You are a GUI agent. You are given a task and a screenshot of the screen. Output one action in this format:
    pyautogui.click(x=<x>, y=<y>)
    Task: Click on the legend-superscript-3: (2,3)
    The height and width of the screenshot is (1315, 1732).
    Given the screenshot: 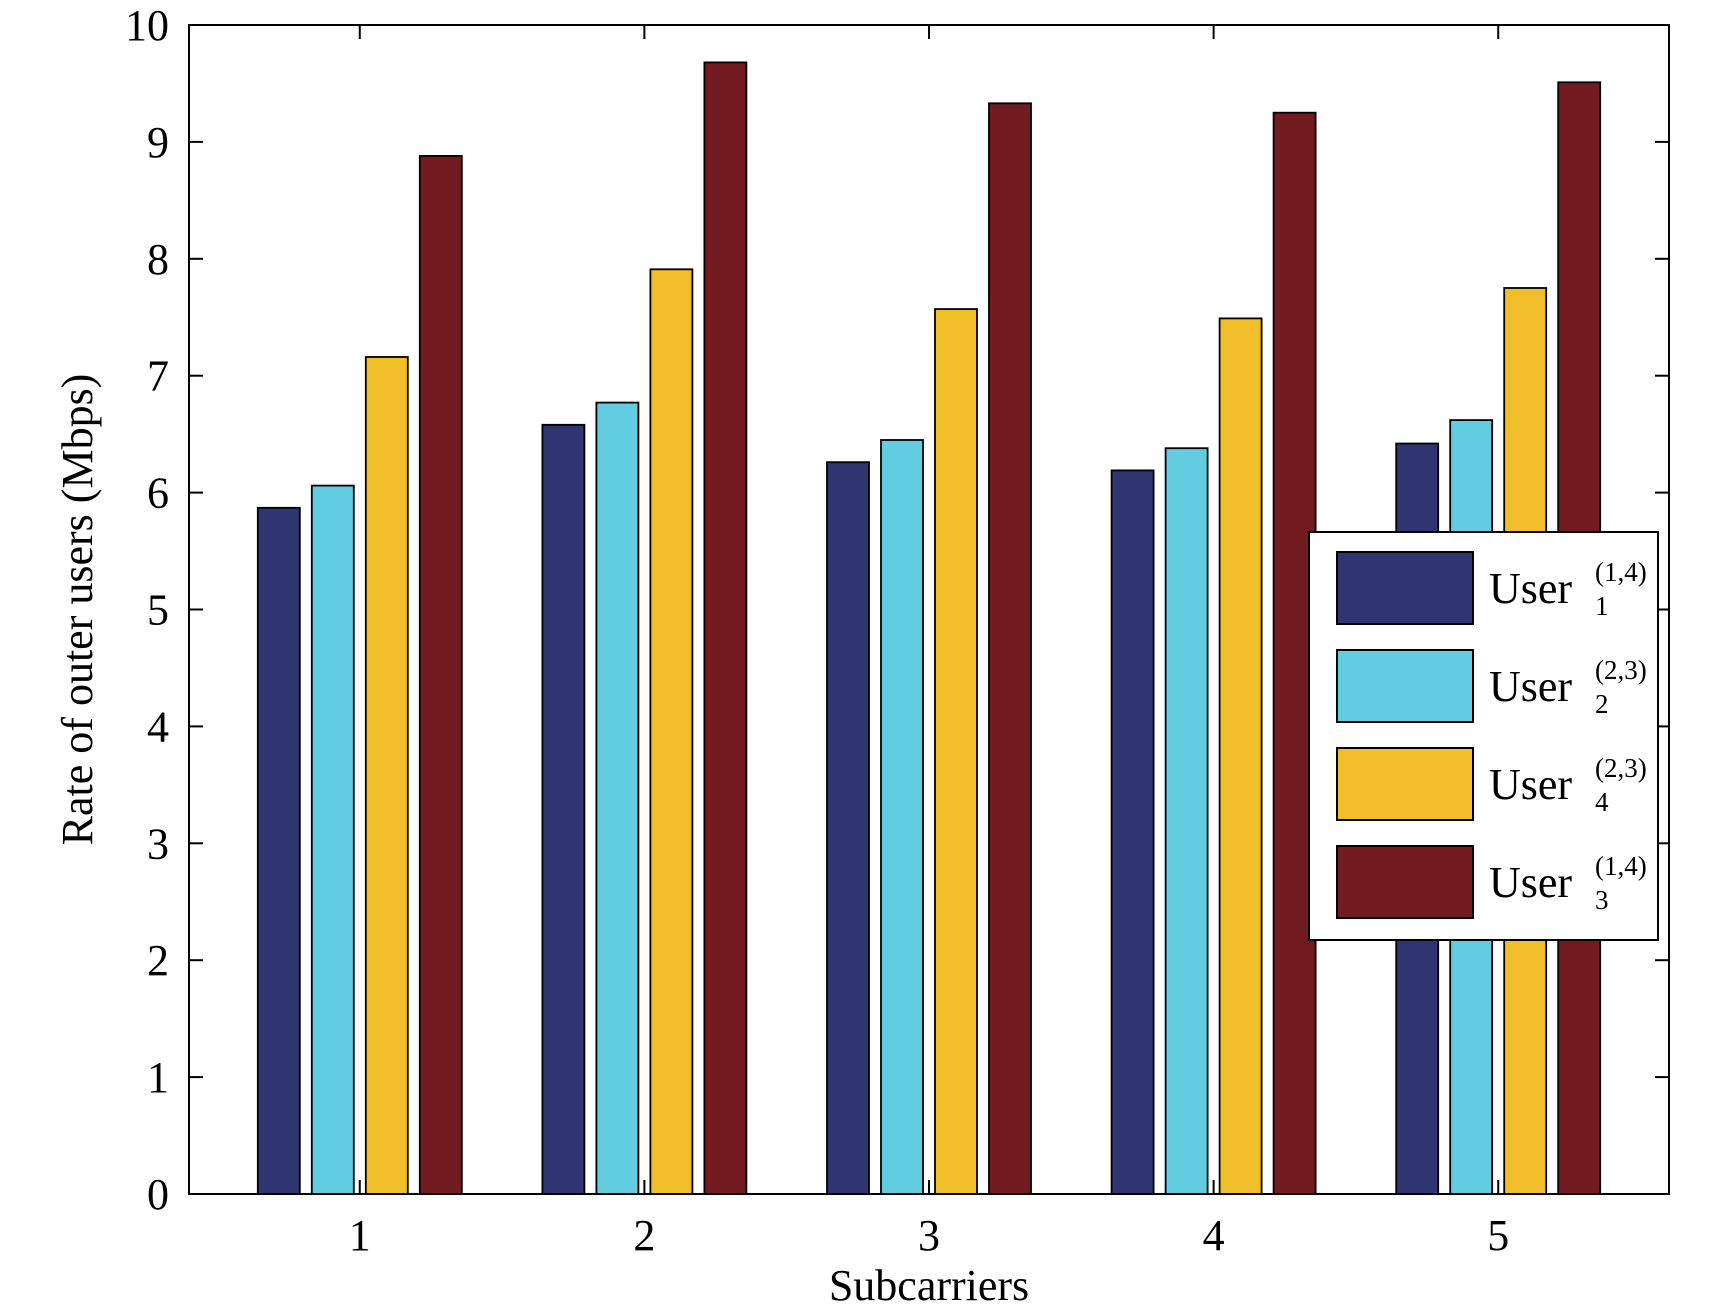 What is the action you would take?
    pyautogui.click(x=1621, y=768)
    